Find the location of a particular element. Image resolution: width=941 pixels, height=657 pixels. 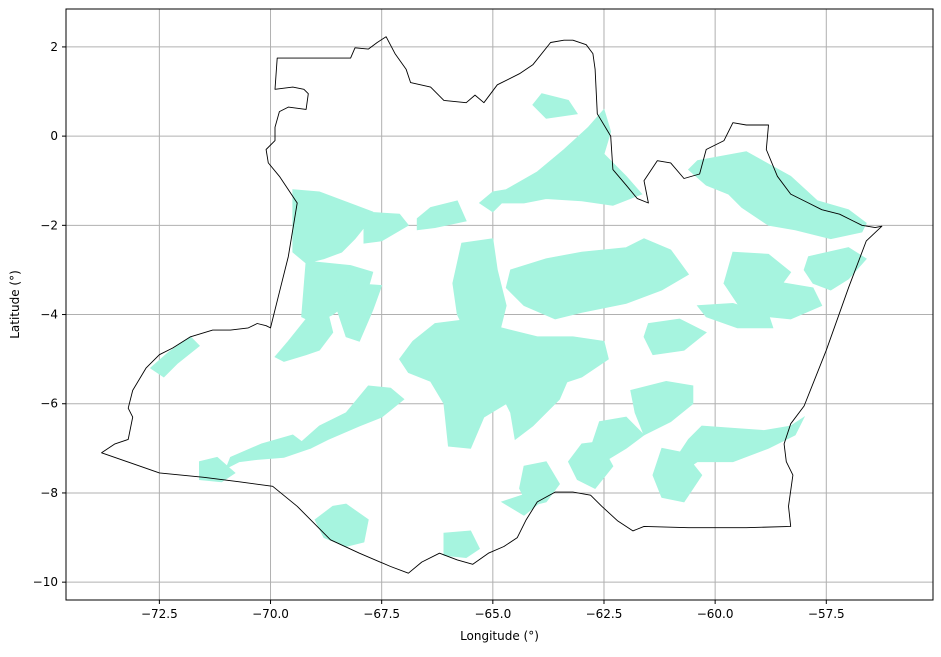

y-tick-label: −8 is located at coordinates (49, 493).